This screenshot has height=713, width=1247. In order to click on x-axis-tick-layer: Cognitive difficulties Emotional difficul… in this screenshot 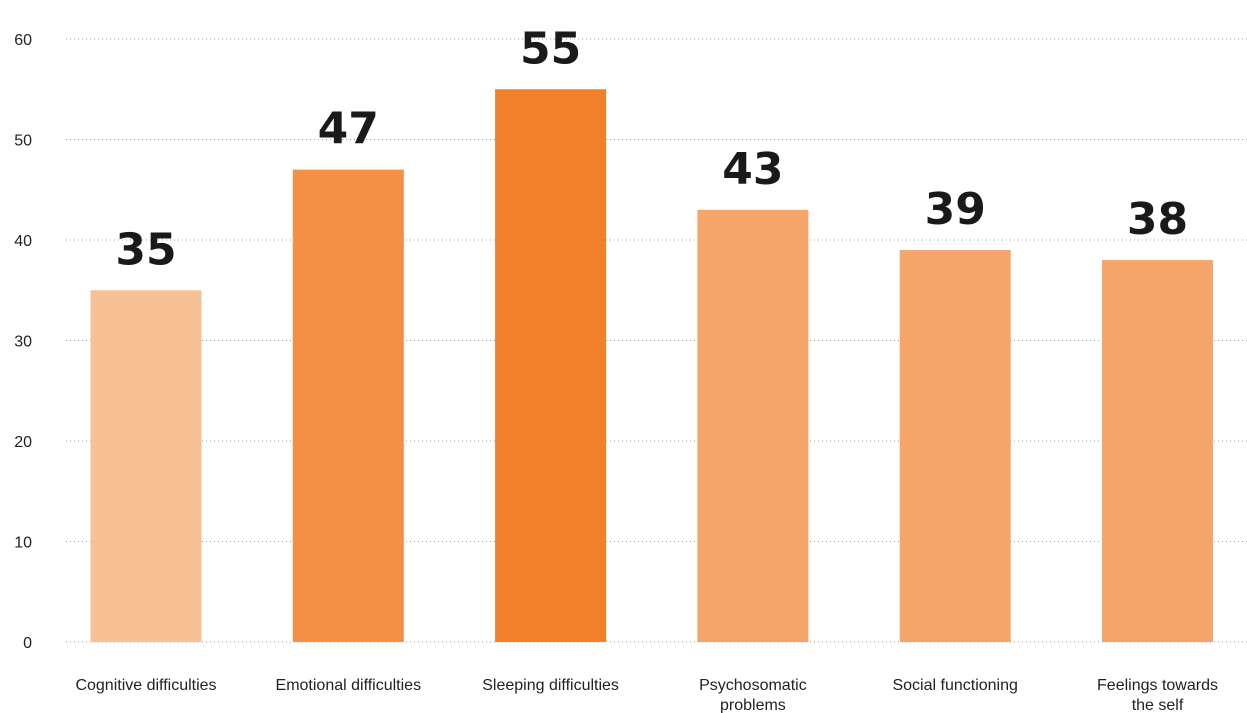, I will do `click(646, 695)`.